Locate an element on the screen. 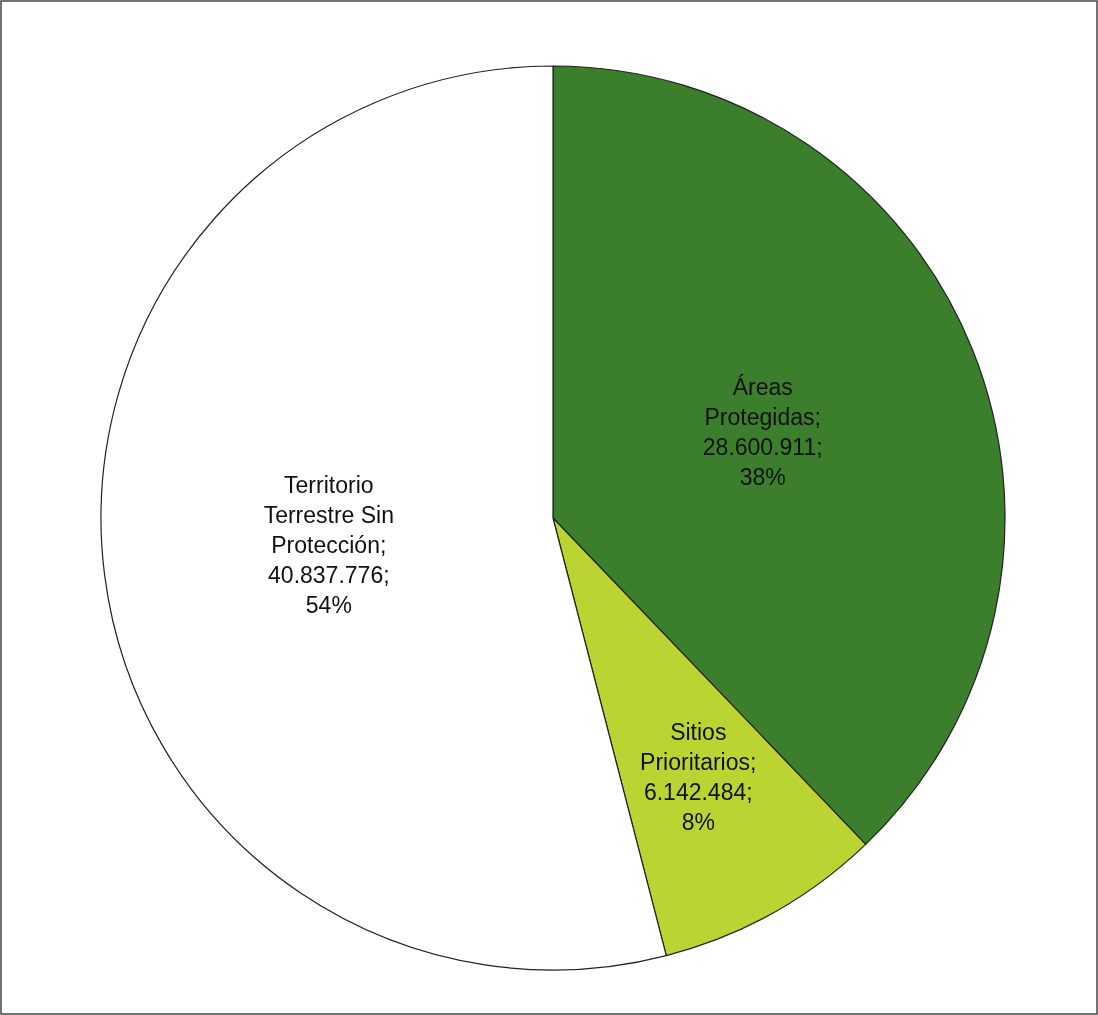 Image resolution: width=1098 pixels, height=1015 pixels. slice-label: Territorio Terrestre Sin Protección; 40.837.776; 54% is located at coordinates (328, 544).